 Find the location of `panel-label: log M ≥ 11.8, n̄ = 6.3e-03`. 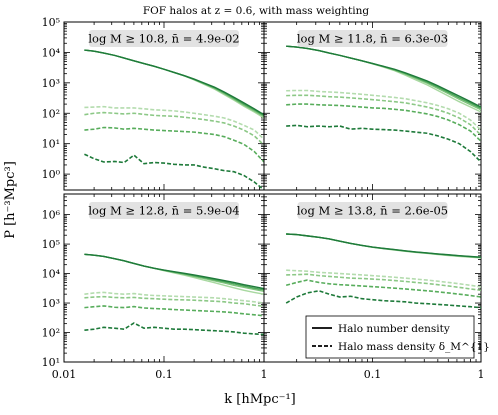

panel-label: log M ≥ 11.8, n̄ = 6.3e-03 is located at coordinates (372, 39).